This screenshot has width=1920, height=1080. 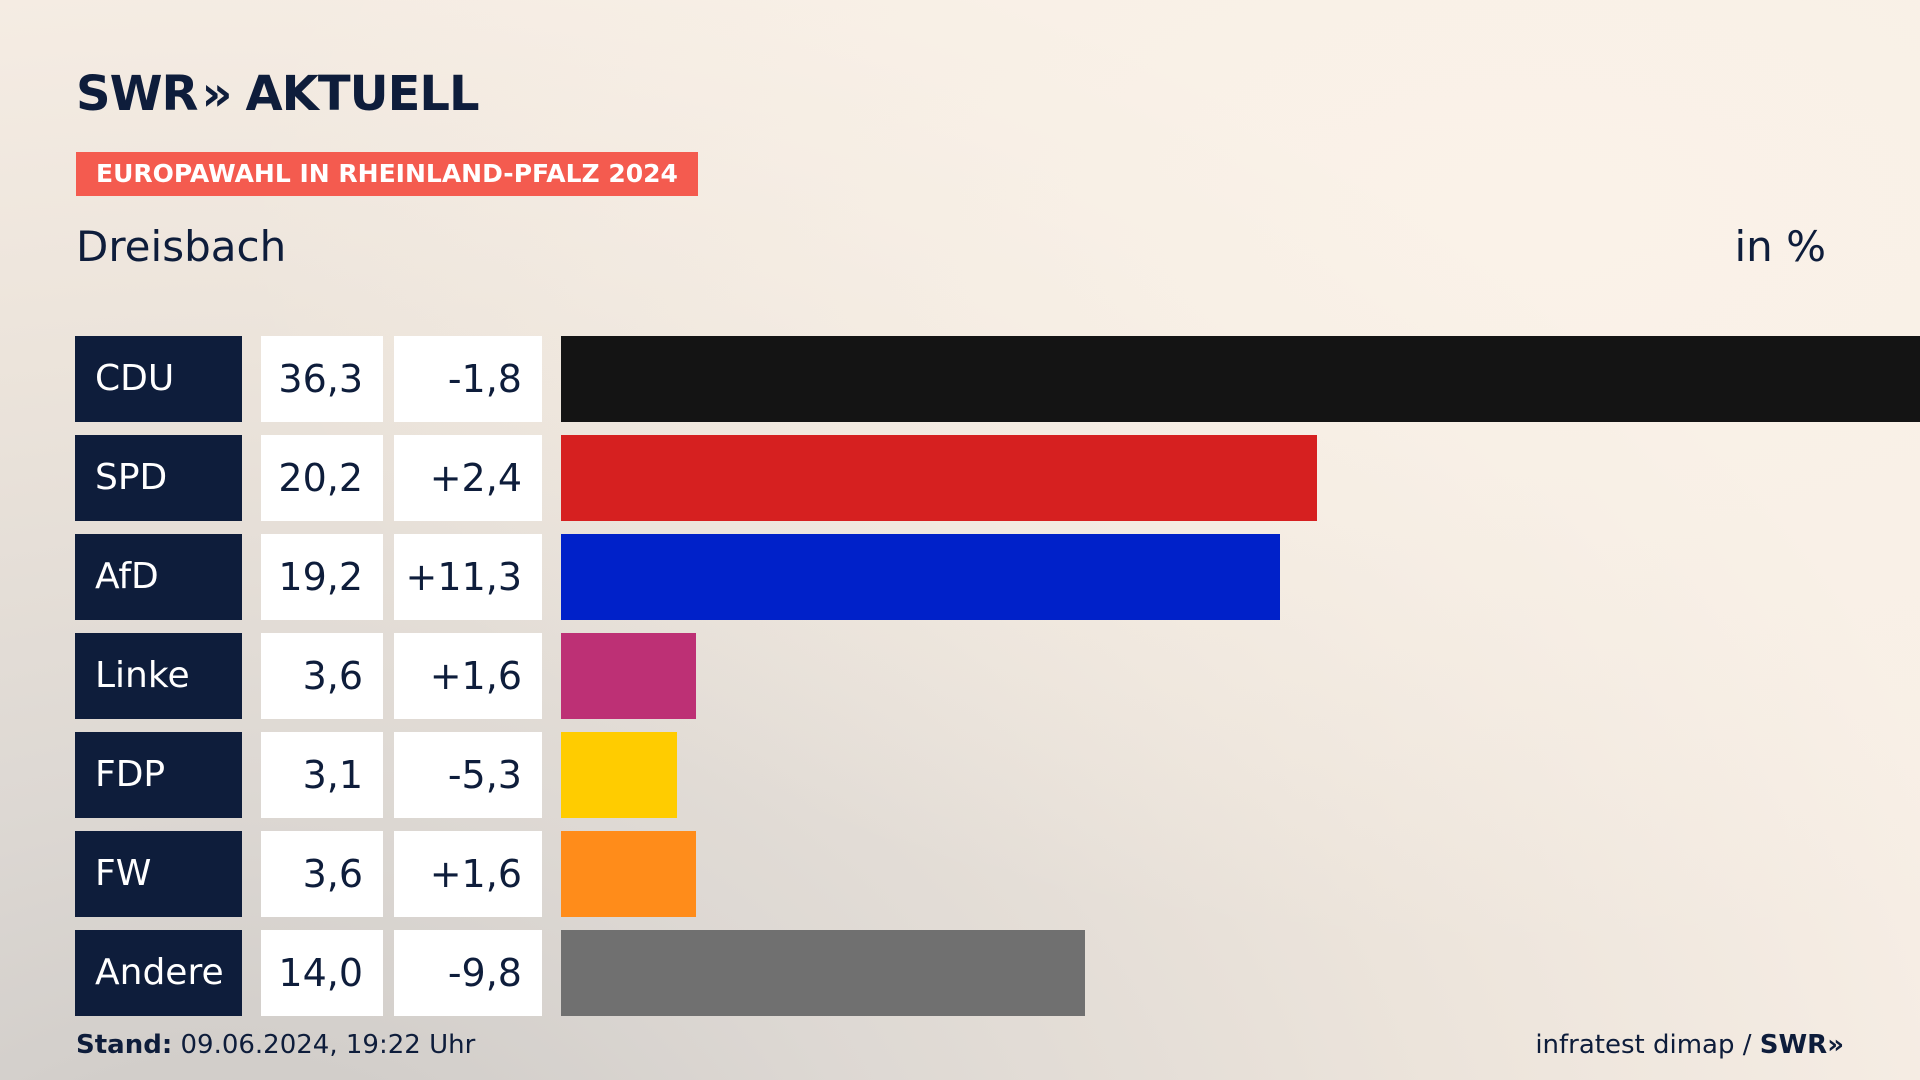 What do you see at coordinates (216, 94) in the screenshot?
I see `double-chevron-icon: »` at bounding box center [216, 94].